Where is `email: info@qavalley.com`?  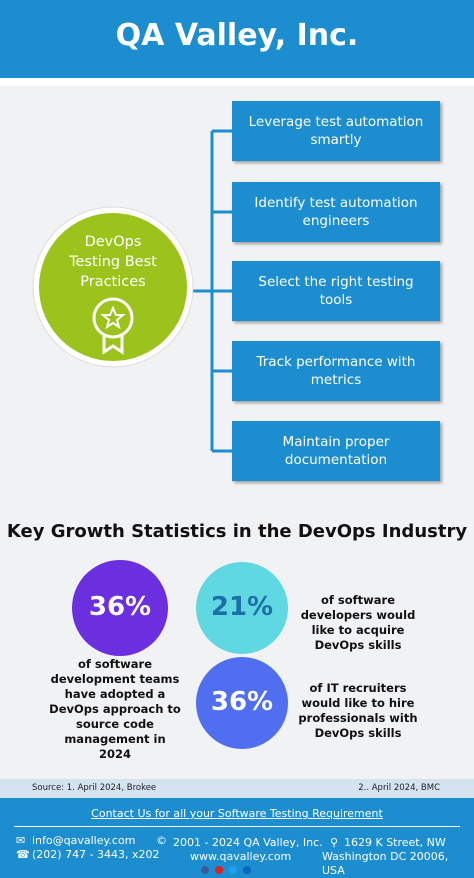 email: info@qavalley.com is located at coordinates (84, 840).